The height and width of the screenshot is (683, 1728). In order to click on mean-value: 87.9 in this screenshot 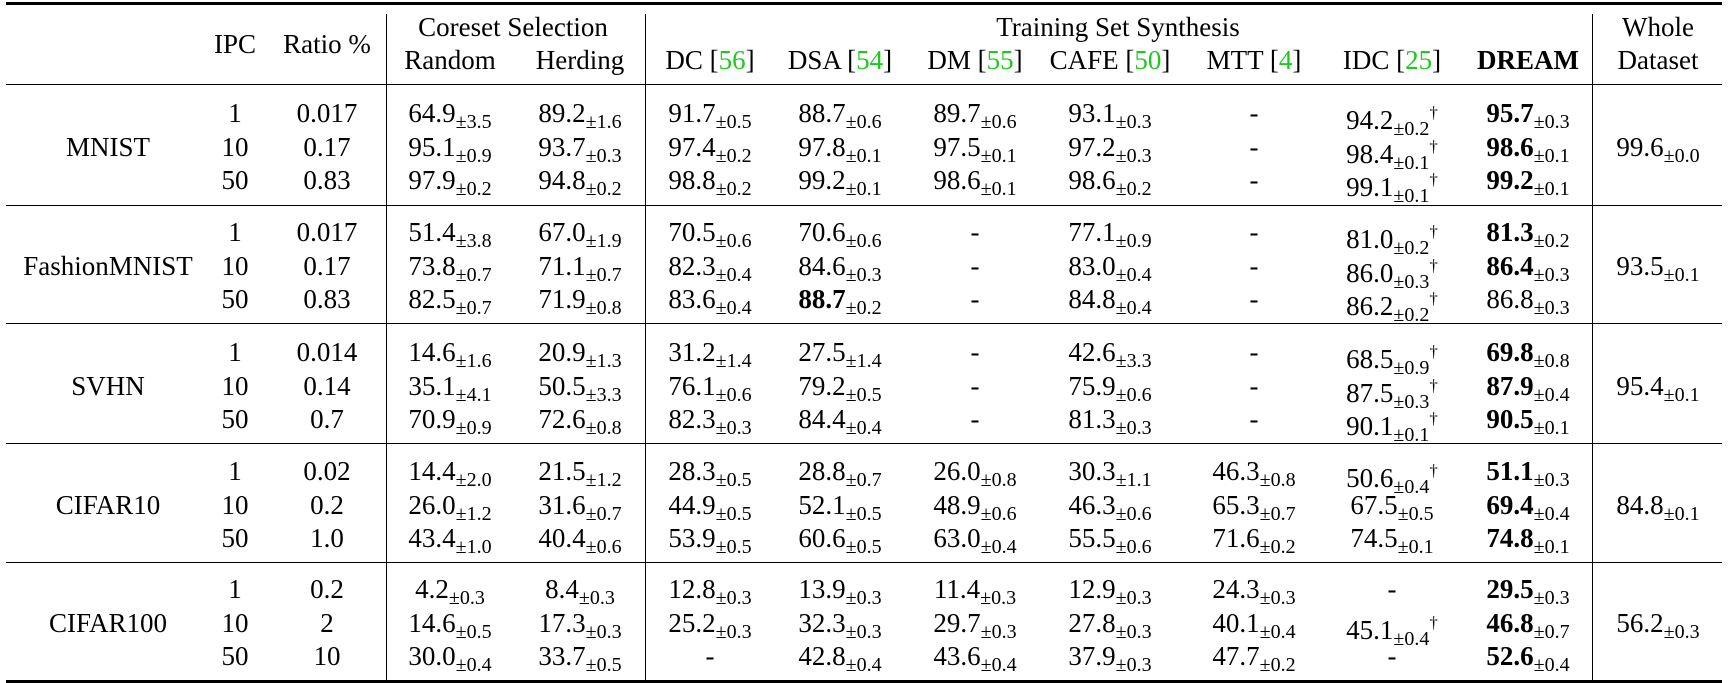, I will do `click(1510, 385)`.